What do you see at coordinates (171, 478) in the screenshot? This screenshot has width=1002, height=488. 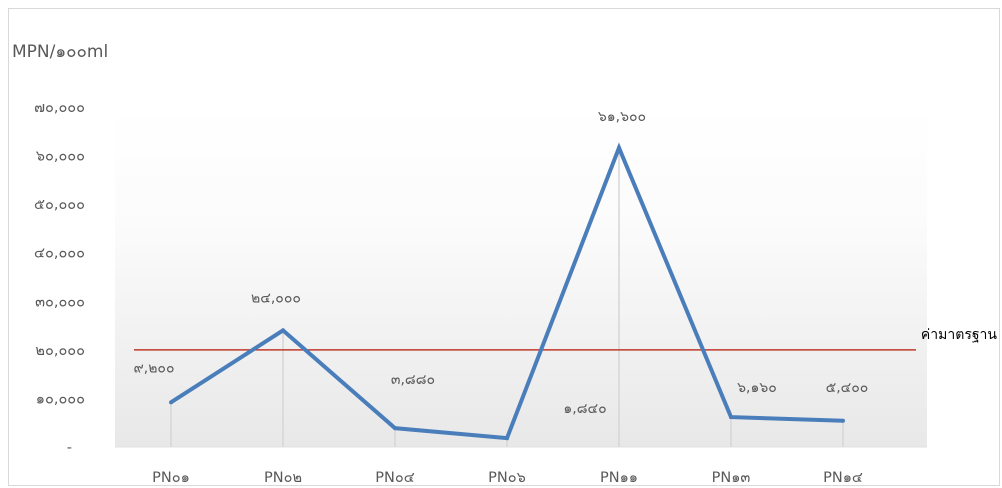 I see `x-tick-label: PN๐๑` at bounding box center [171, 478].